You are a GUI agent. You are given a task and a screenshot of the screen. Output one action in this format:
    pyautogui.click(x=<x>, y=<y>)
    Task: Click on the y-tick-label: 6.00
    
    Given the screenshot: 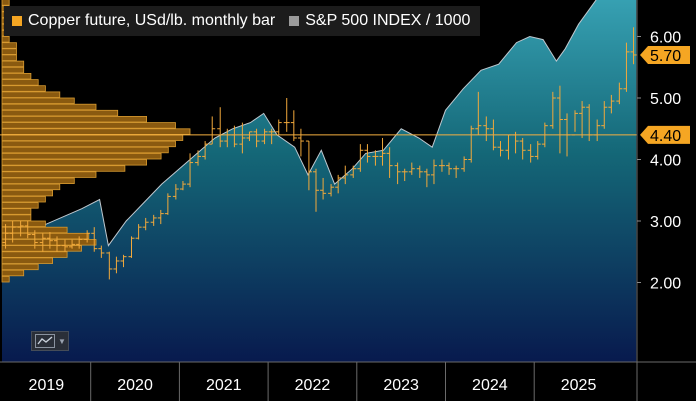 What is the action you would take?
    pyautogui.click(x=665, y=38)
    